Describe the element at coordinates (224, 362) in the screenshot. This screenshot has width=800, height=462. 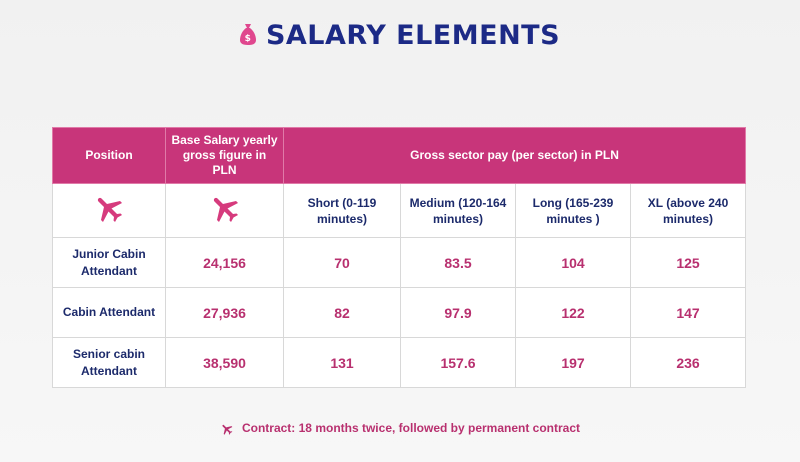
I see `base-salary-cell: 38,590` at that location.